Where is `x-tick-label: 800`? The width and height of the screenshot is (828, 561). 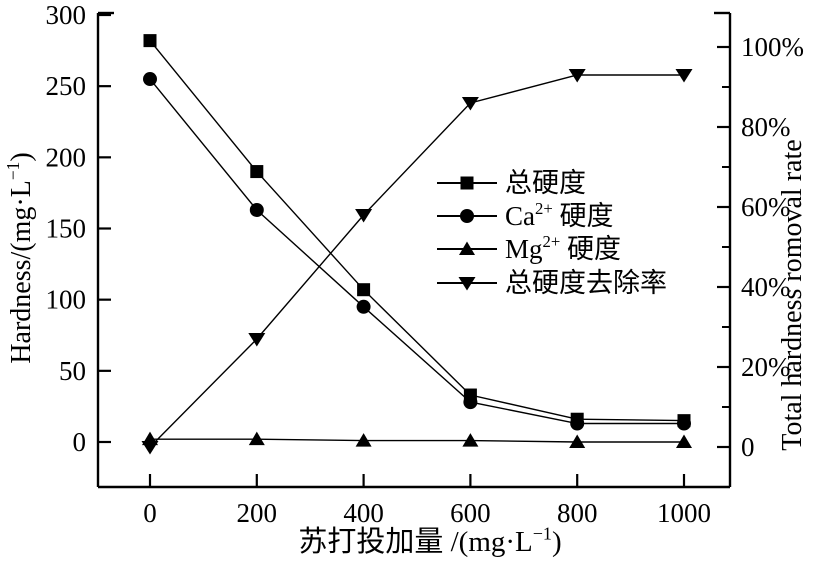 x-tick-label: 800 is located at coordinates (577, 513).